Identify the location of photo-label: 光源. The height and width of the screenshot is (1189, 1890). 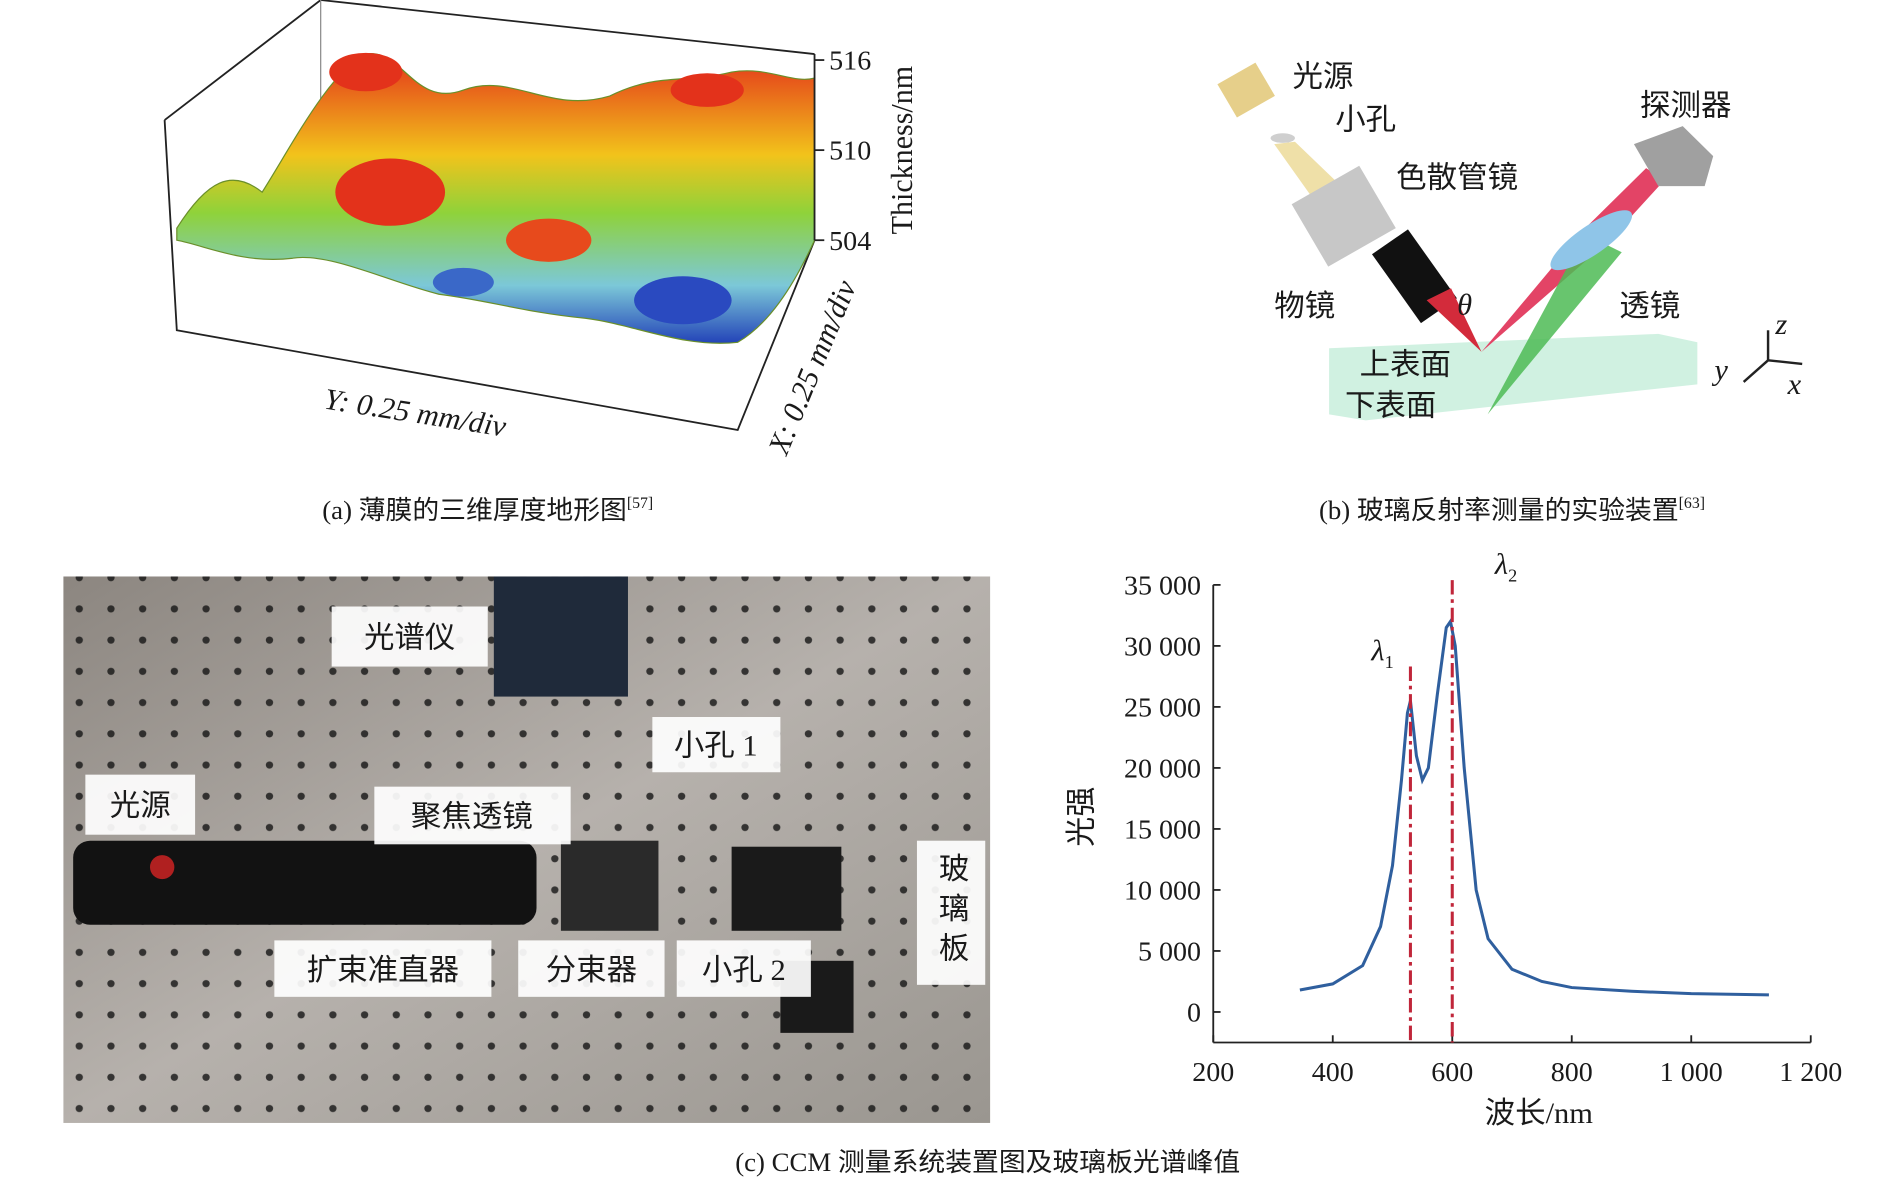
(140, 806).